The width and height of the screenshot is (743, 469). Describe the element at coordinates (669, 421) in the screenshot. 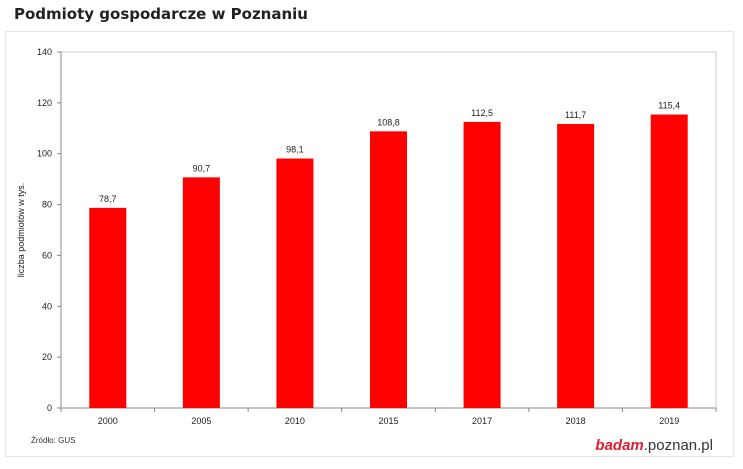

I see `x-tick-label: 2019` at that location.